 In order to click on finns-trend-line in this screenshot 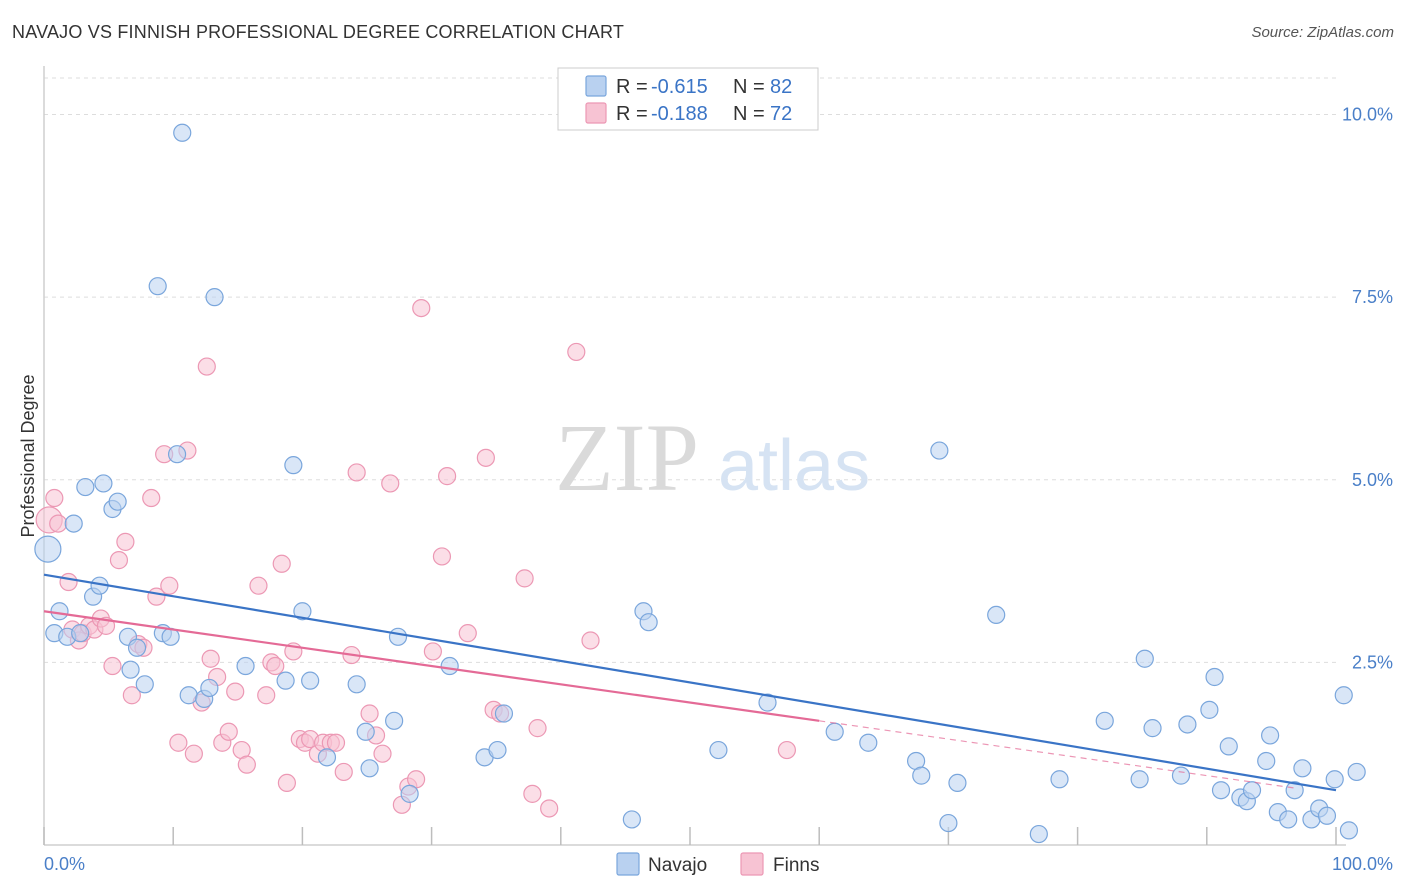, I will do `click(431, 666)`.